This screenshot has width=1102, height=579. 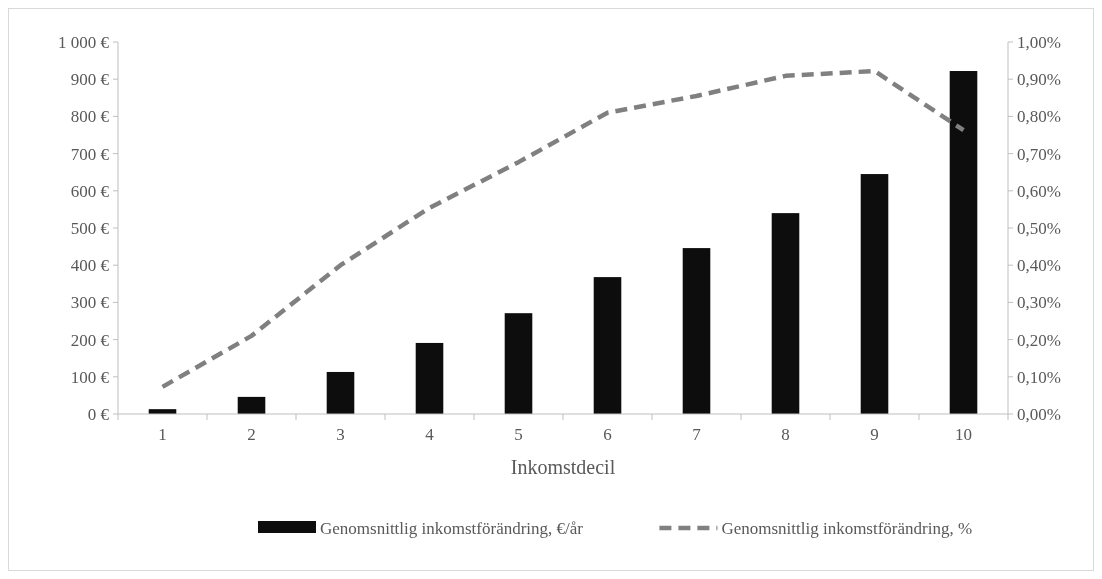 What do you see at coordinates (1039, 266) in the screenshot?
I see `y2-tick-label: 0,40%` at bounding box center [1039, 266].